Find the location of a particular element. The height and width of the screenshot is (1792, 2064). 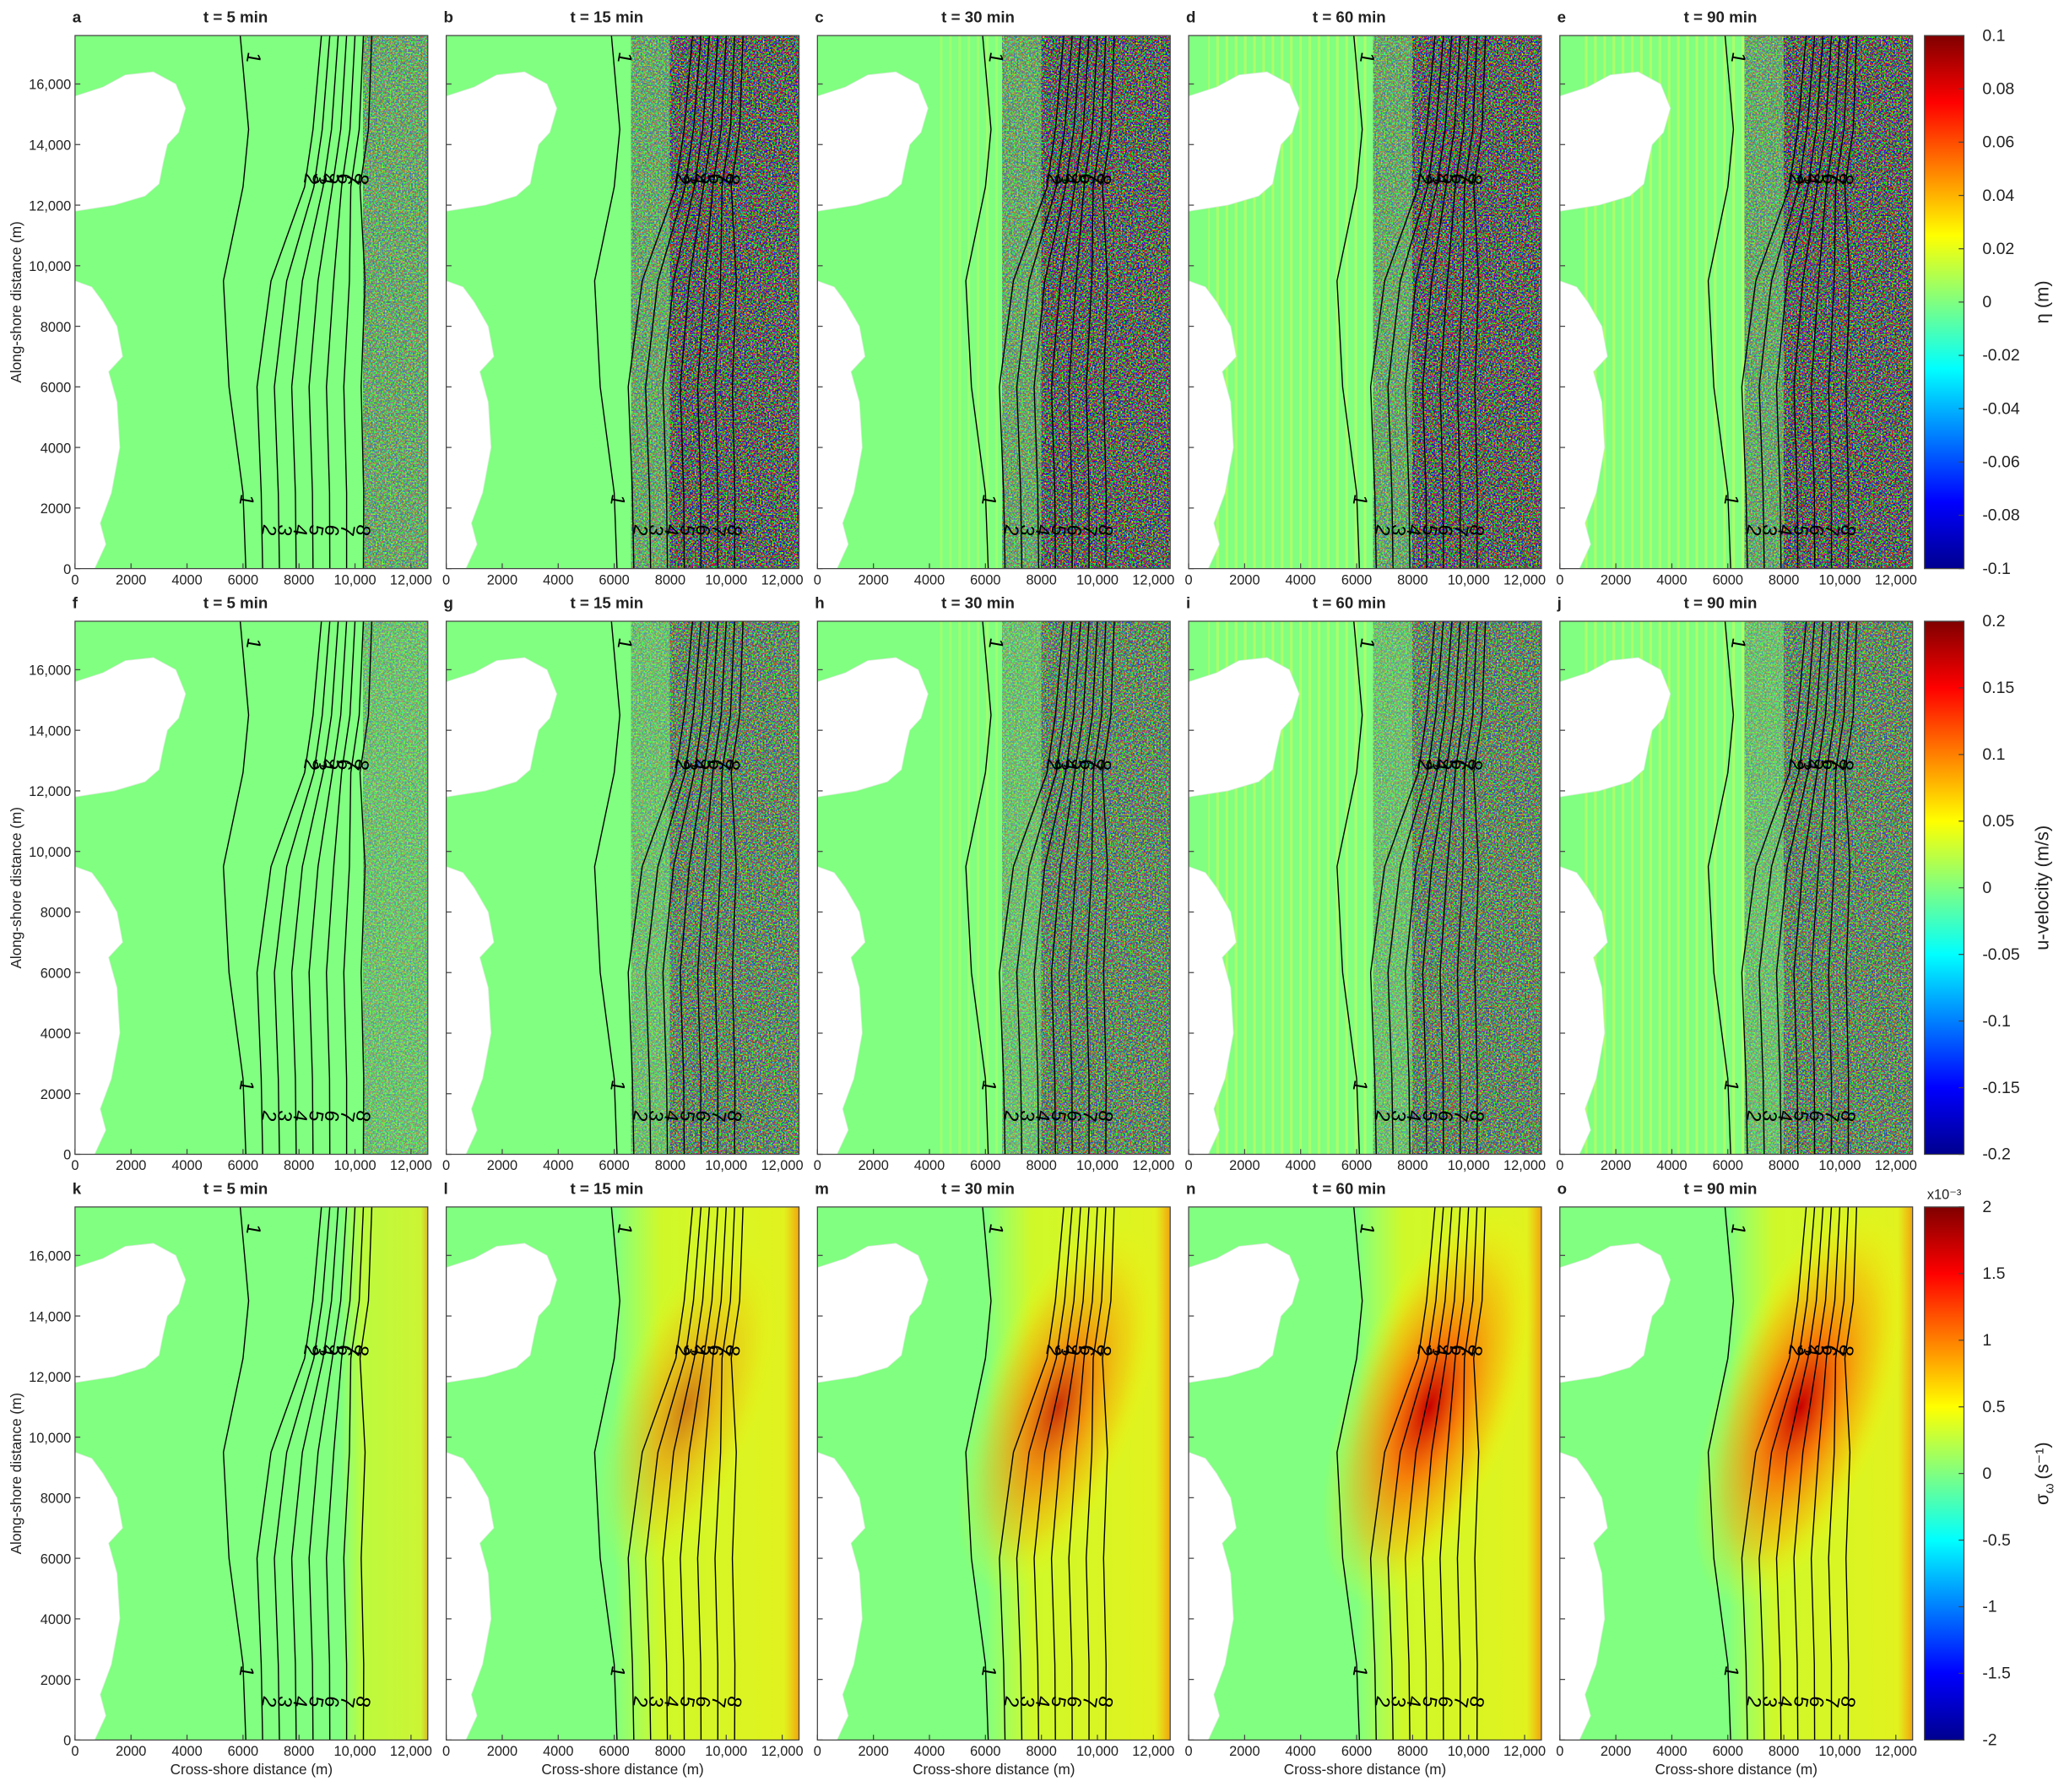

vorticity-band is located at coordinates (384, 1473).